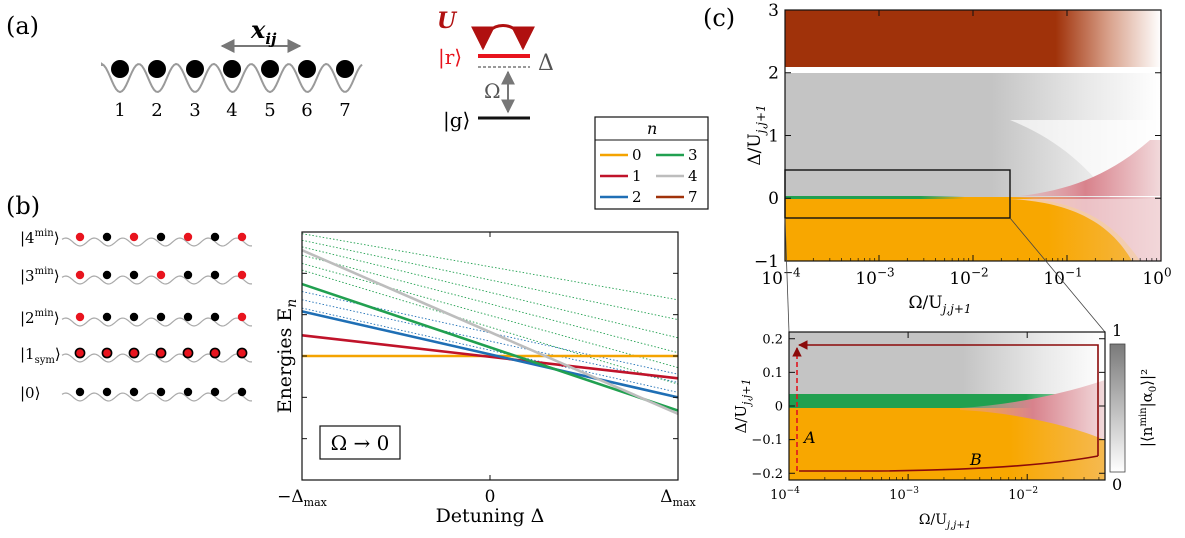 The height and width of the screenshot is (538, 1185). I want to click on colorbar-max: 1, so click(1117, 330).